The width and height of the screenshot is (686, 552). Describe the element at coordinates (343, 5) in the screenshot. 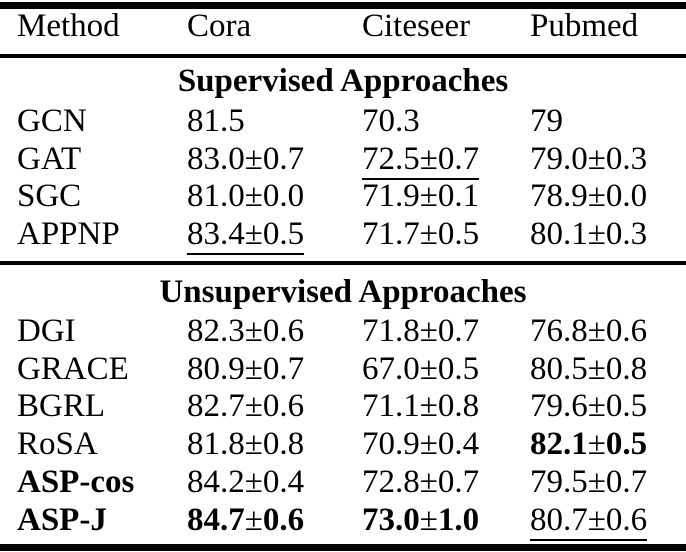

I see `top-rule` at that location.